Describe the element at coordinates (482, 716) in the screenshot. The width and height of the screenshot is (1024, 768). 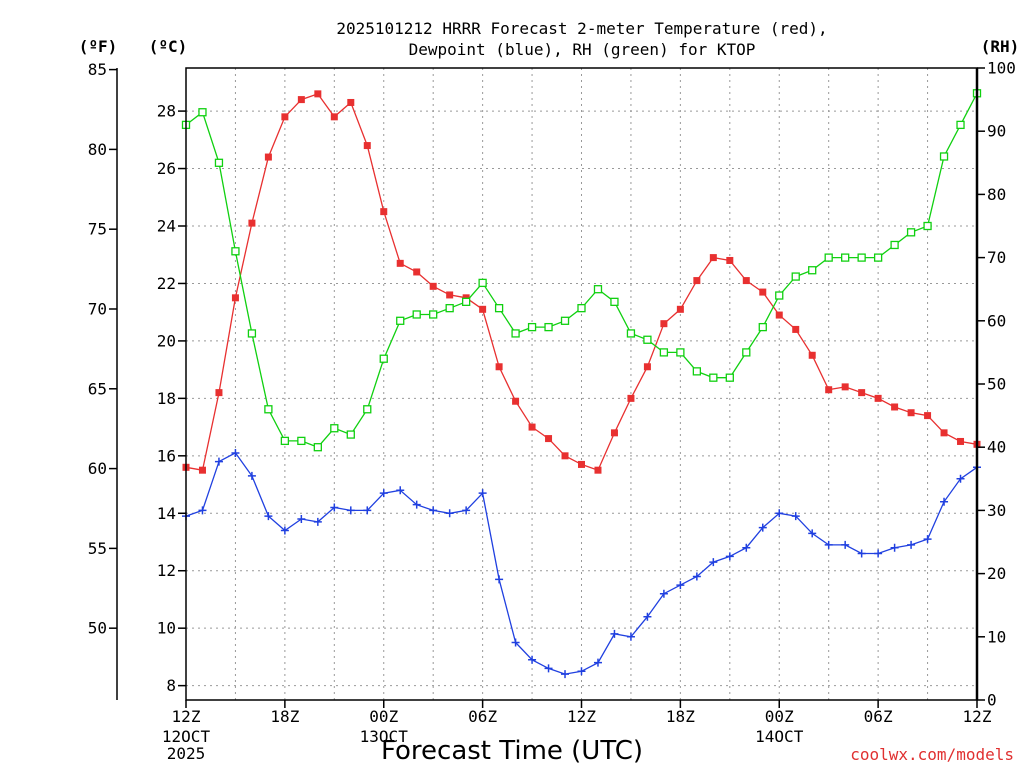
I see `x-tick-label: 06Z` at that location.